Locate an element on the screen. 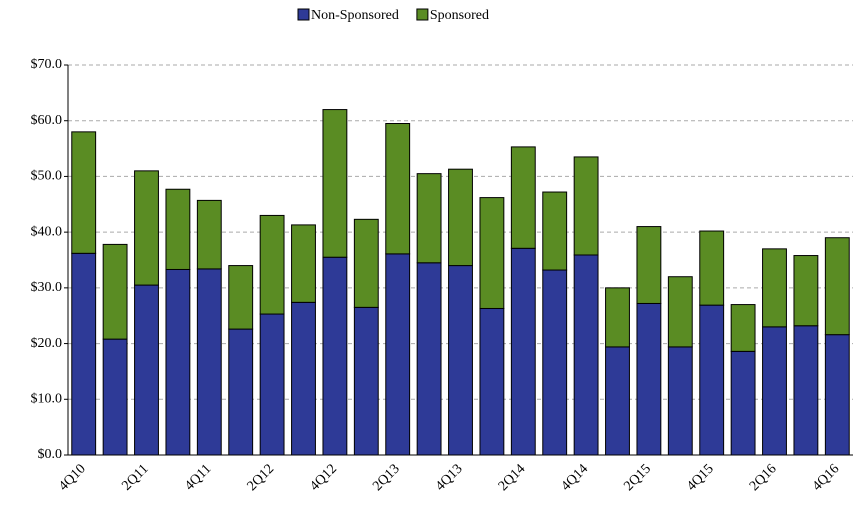 Image resolution: width=855 pixels, height=517 pixels. x-tick-label: 4Q16 is located at coordinates (826, 477).